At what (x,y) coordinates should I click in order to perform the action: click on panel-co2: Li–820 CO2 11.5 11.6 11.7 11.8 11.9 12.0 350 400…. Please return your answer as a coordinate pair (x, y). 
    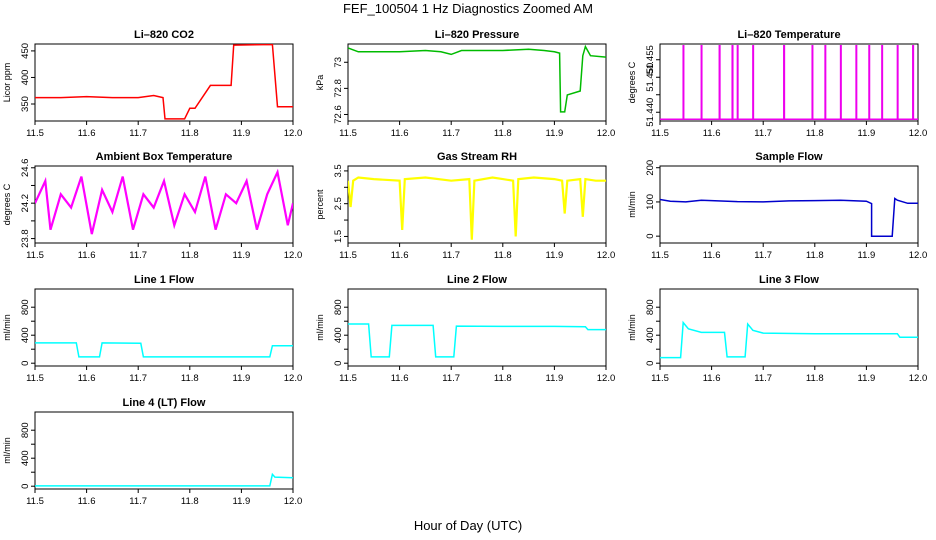
    Looking at the image, I should click on (152, 84).